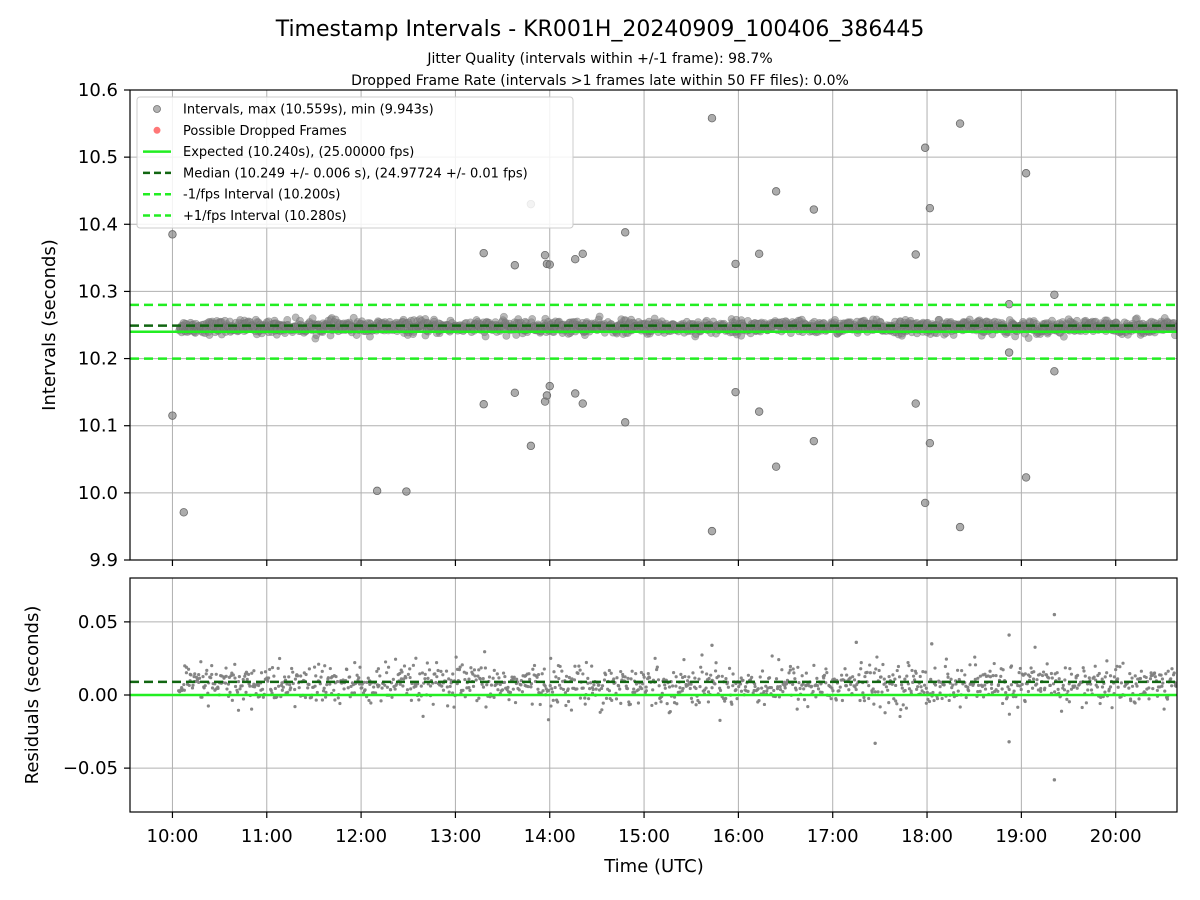 The height and width of the screenshot is (900, 1200). I want to click on x-tick-label: 13:00, so click(455, 836).